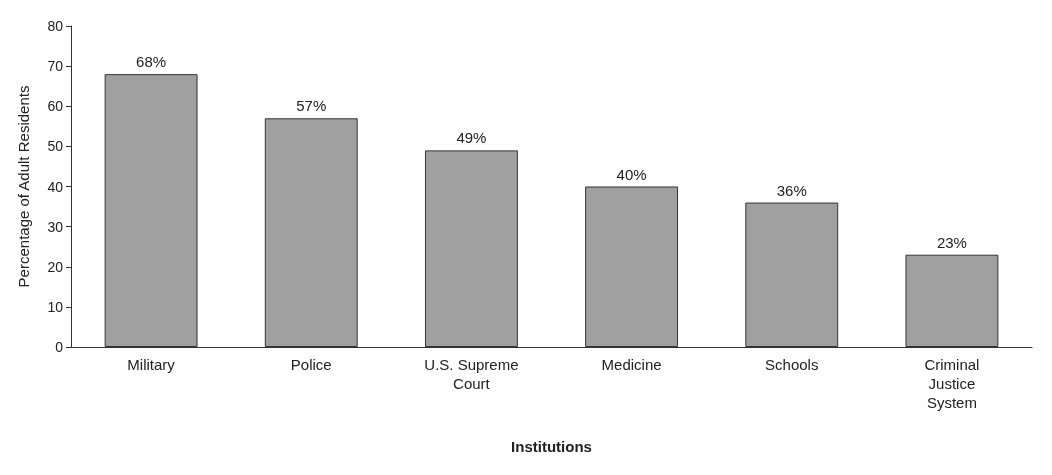  What do you see at coordinates (55, 106) in the screenshot?
I see `y-tick-label: 60` at bounding box center [55, 106].